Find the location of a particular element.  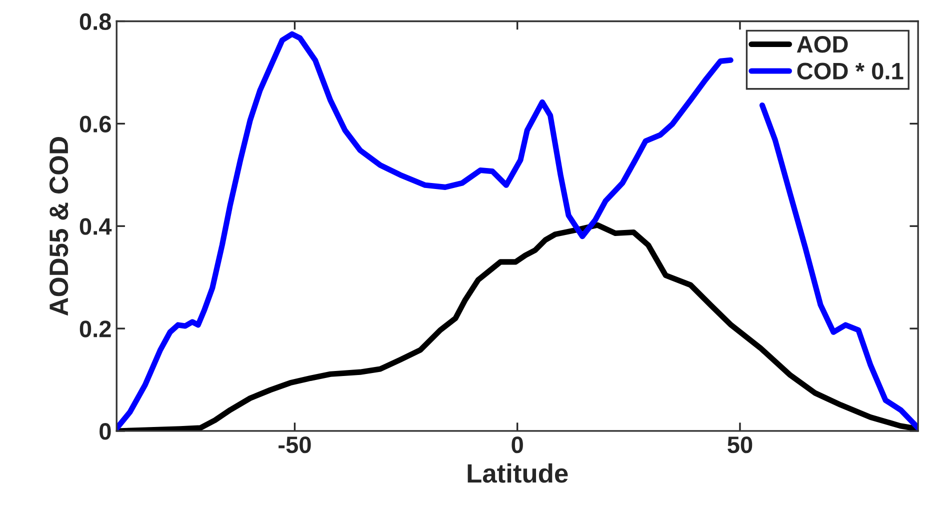

x-tick-label: -50 is located at coordinates (294, 445).